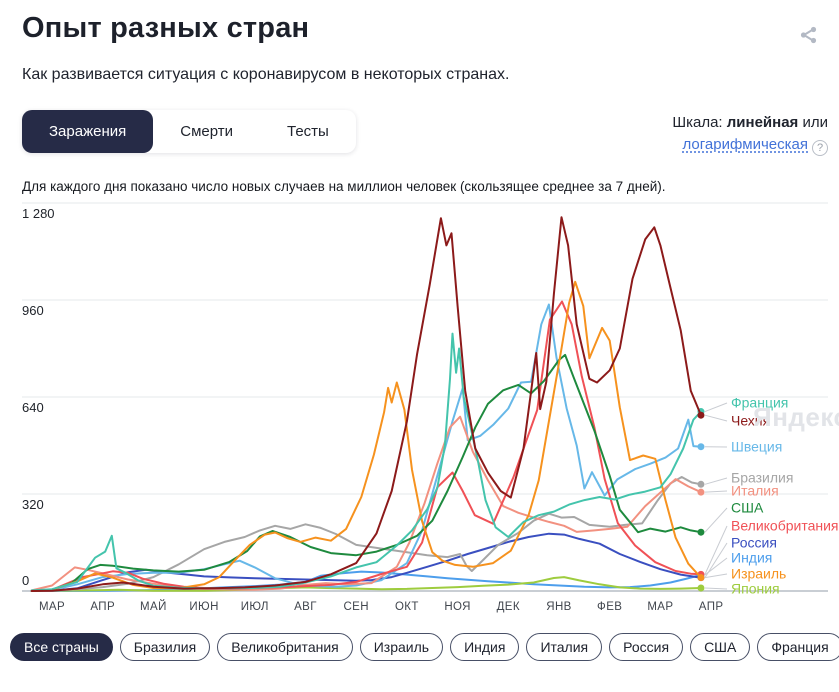 The image size is (839, 692). What do you see at coordinates (754, 543) in the screenshot?
I see `series-label-russia: Россия` at bounding box center [754, 543].